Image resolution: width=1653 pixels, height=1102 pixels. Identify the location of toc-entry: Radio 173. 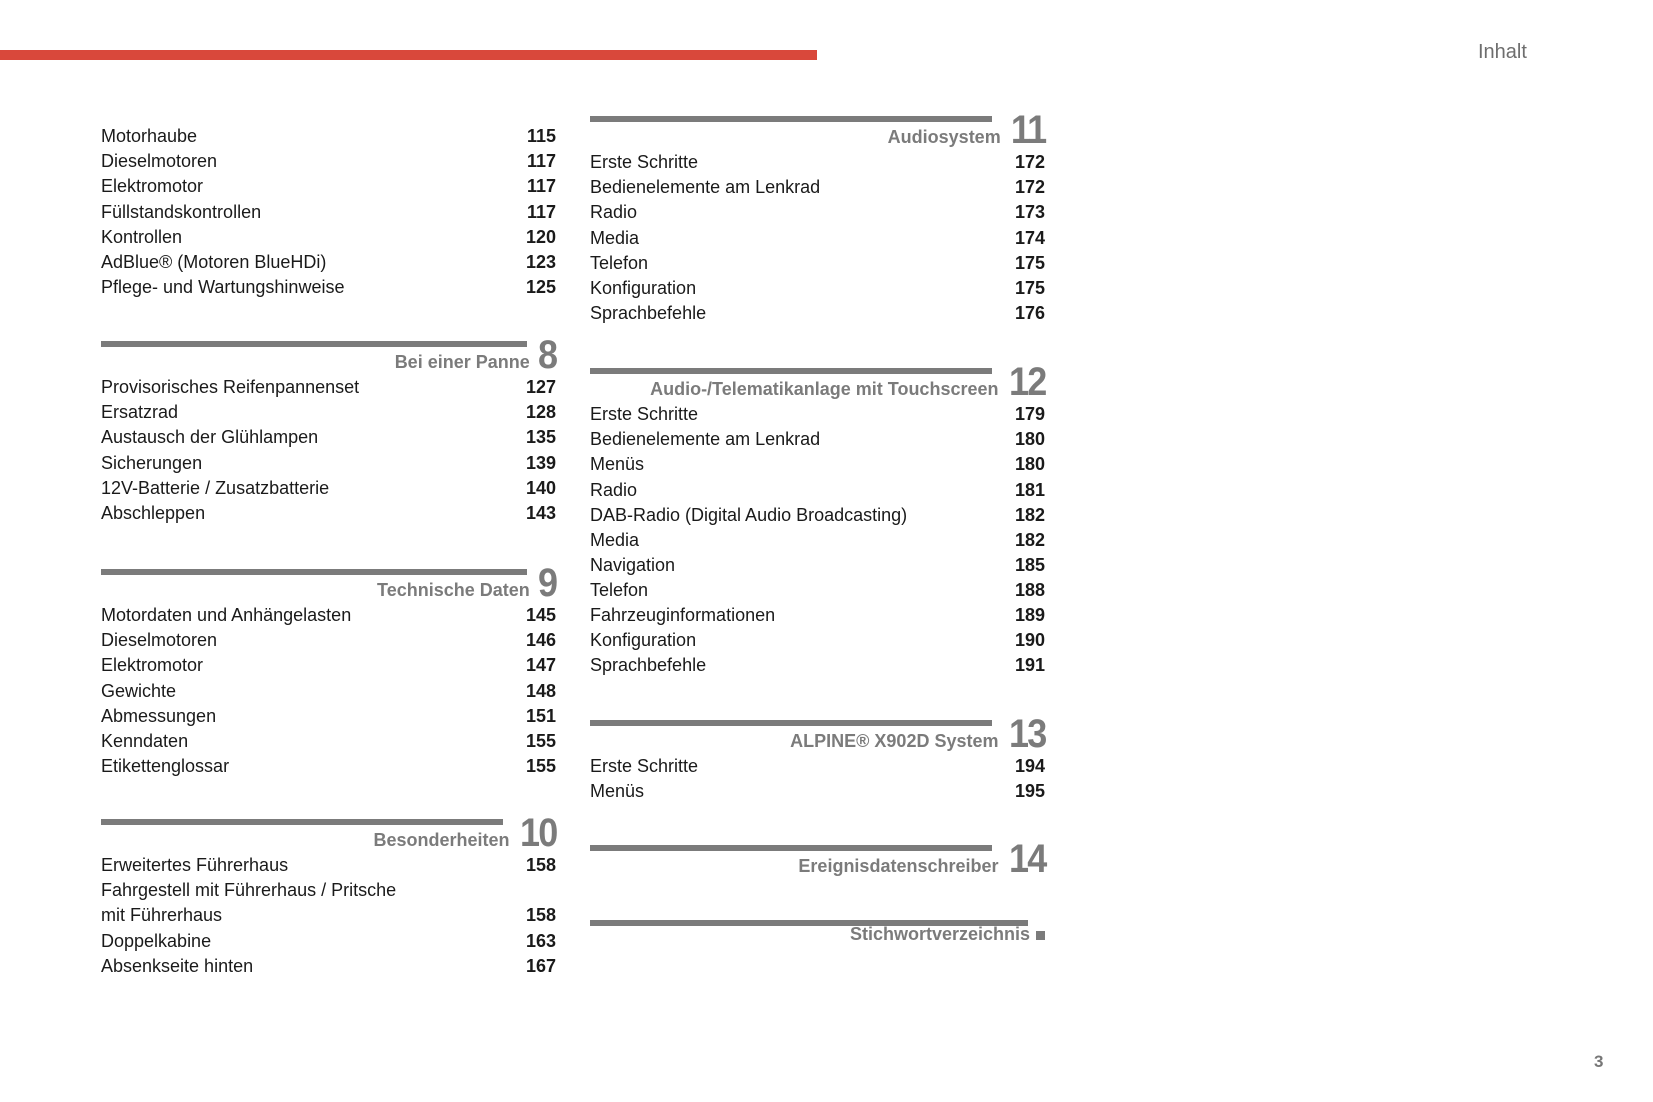
(817, 212).